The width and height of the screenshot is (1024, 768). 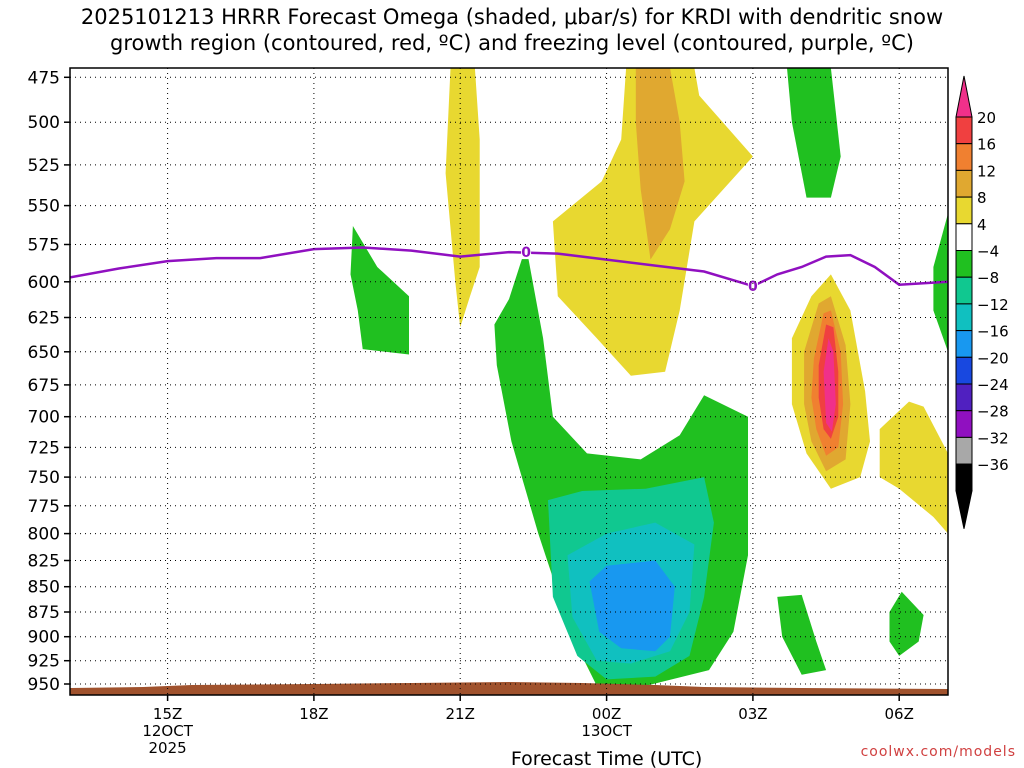 What do you see at coordinates (993, 358) in the screenshot?
I see `colorbar-label-10: −20` at bounding box center [993, 358].